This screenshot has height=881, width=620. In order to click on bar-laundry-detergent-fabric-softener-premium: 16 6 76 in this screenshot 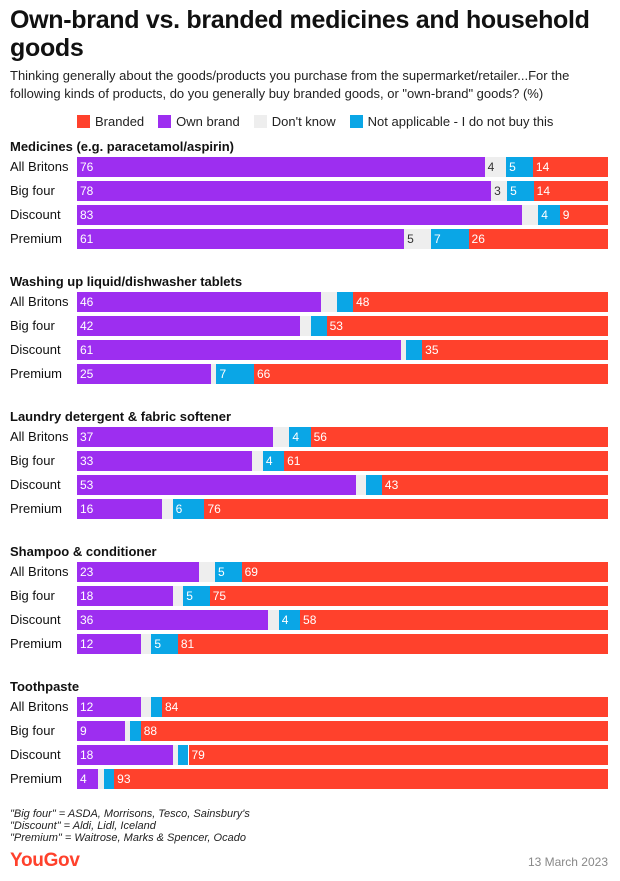, I will do `click(342, 509)`.